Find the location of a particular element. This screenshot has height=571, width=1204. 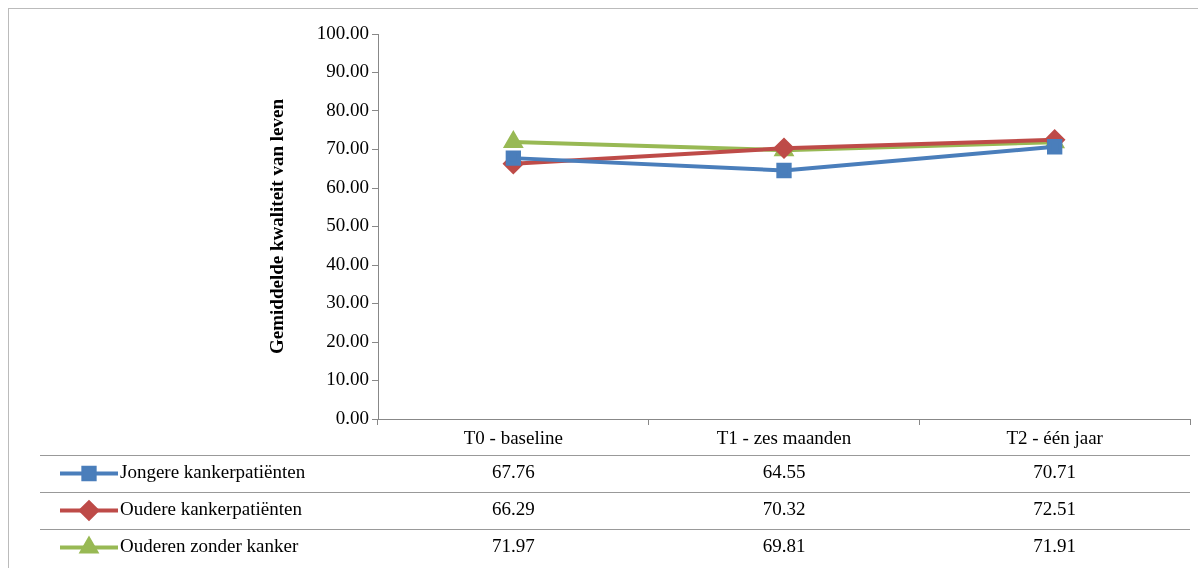

data-label: 71.97 is located at coordinates (513, 546).